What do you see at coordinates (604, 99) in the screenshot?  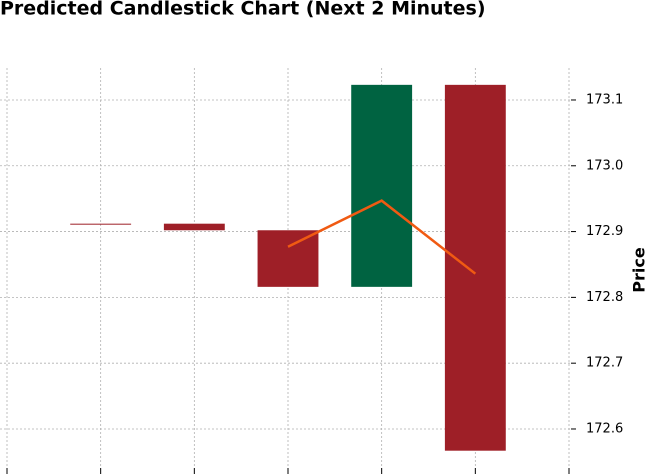 I see `y-tick-label: 173.1` at bounding box center [604, 99].